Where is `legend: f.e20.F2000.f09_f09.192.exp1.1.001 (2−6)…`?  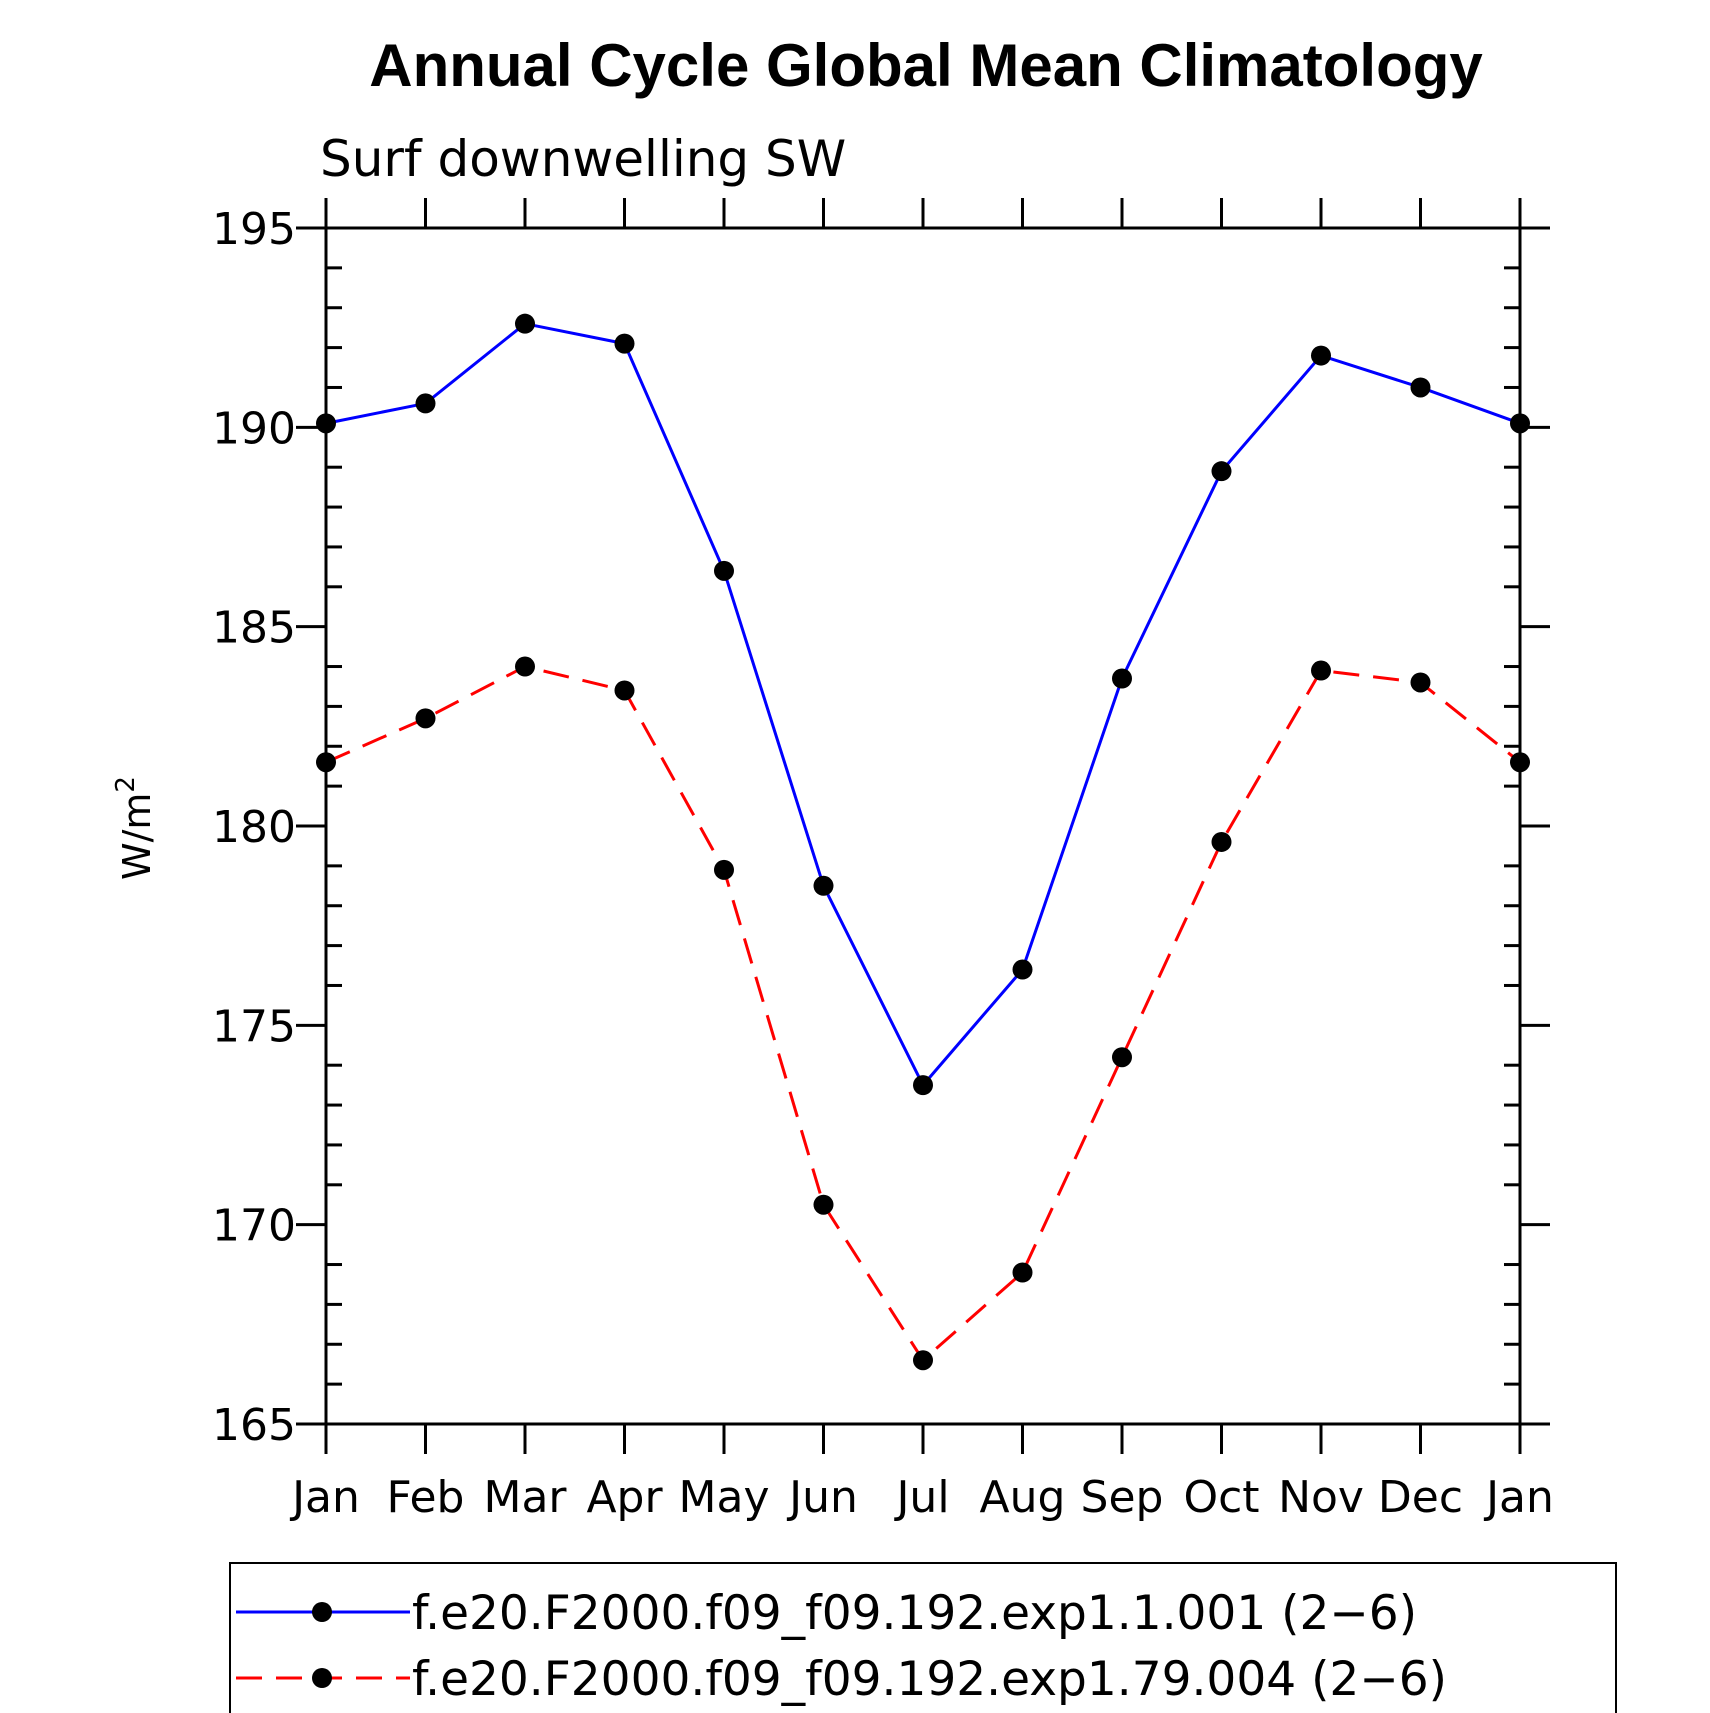
legend: f.e20.F2000.f09_f09.192.exp1.1.001 (2−6)… is located at coordinates (841, 1646).